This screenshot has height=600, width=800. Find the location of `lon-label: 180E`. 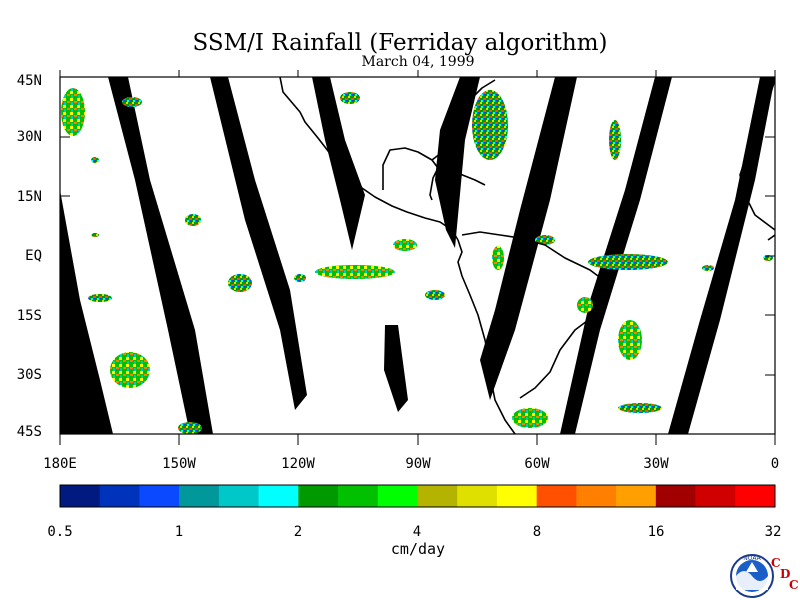

lon-label: 180E is located at coordinates (60, 464).